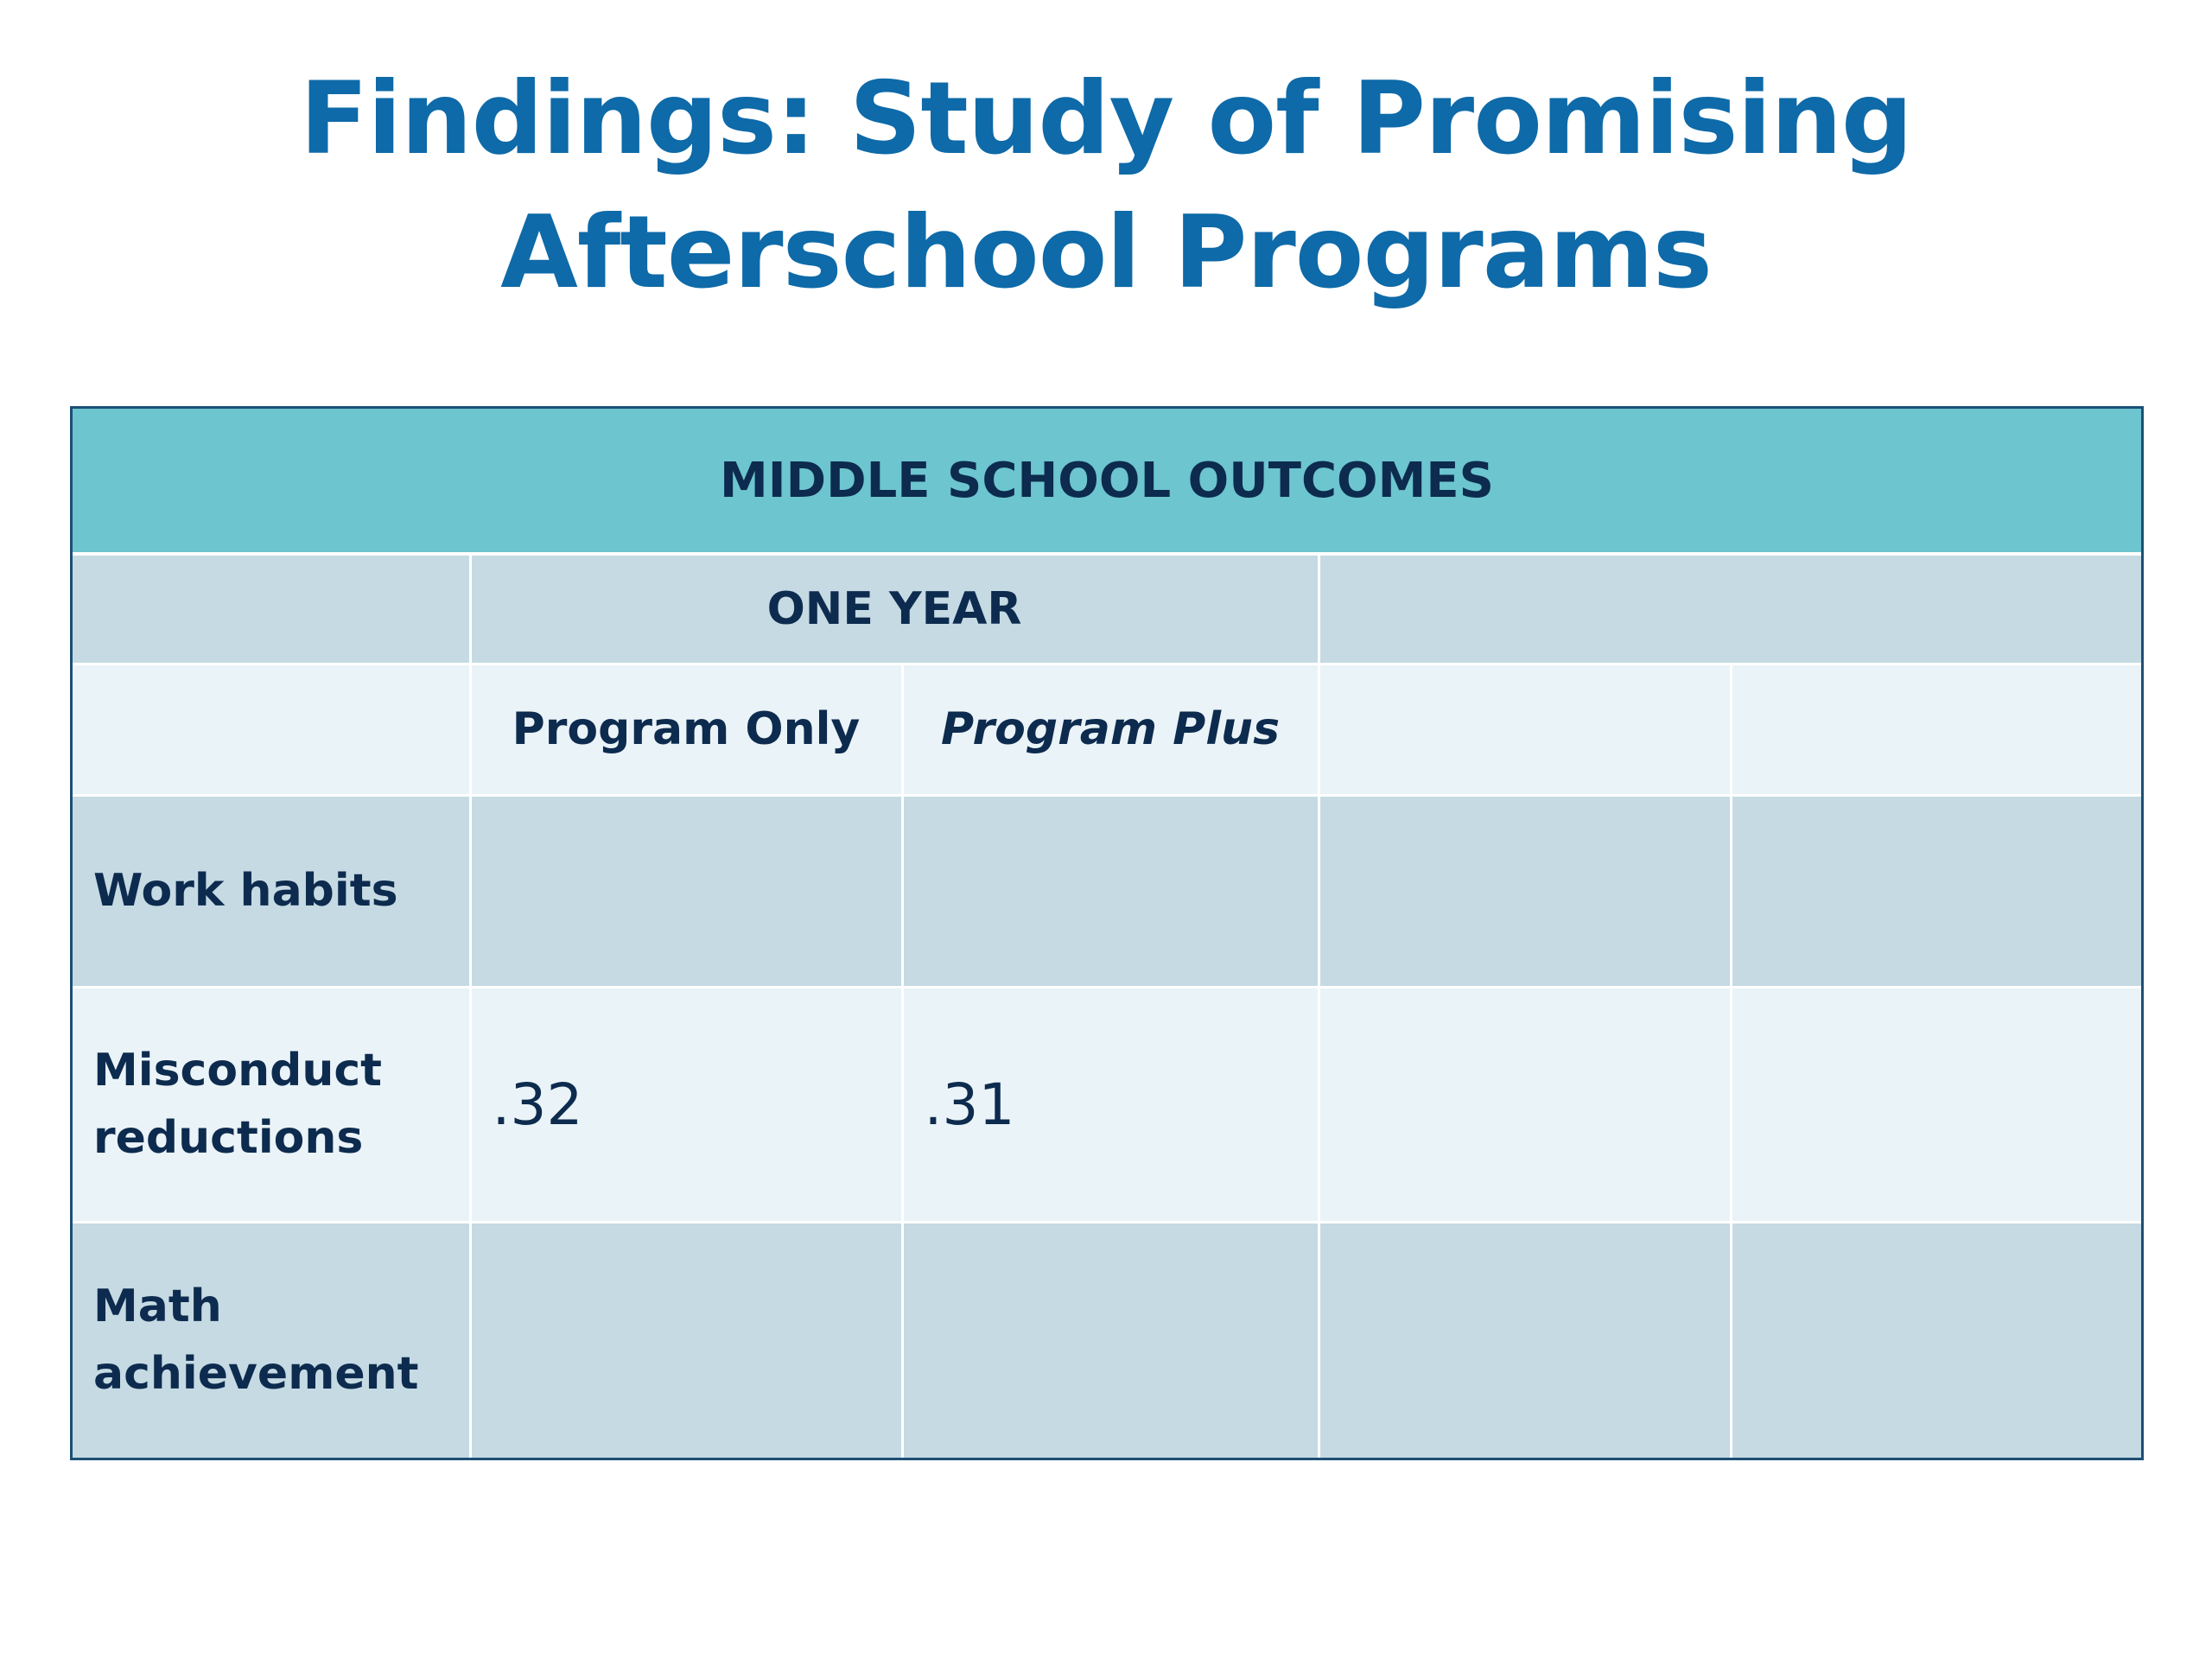 Image resolution: width=2212 pixels, height=1659 pixels. What do you see at coordinates (272, 1104) in the screenshot?
I see `row-label-misconduct-reductions: Misconduct reductions` at bounding box center [272, 1104].